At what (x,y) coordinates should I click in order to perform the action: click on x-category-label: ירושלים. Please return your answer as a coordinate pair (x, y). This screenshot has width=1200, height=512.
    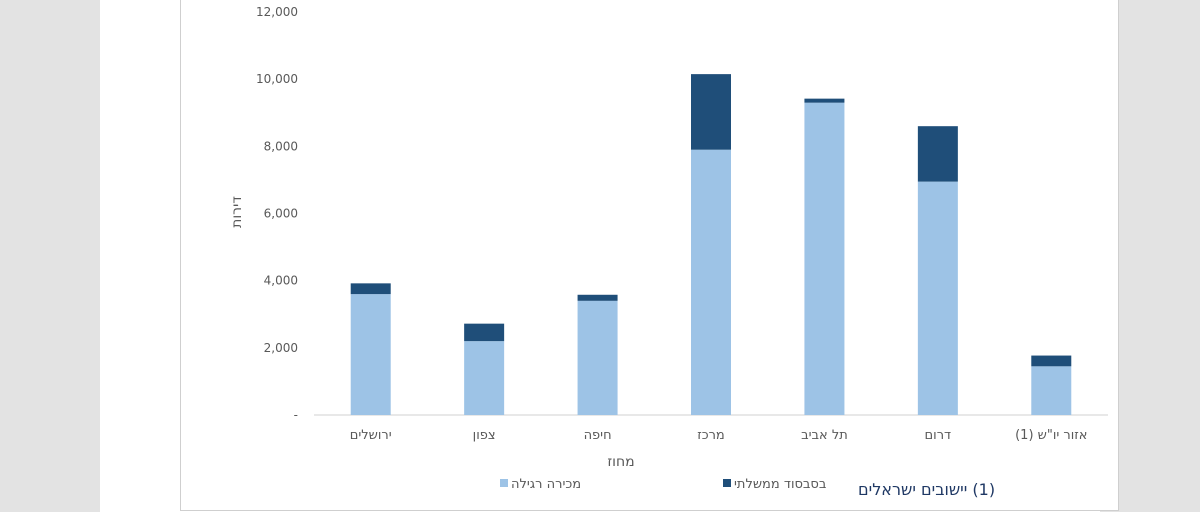
    Looking at the image, I should click on (371, 435).